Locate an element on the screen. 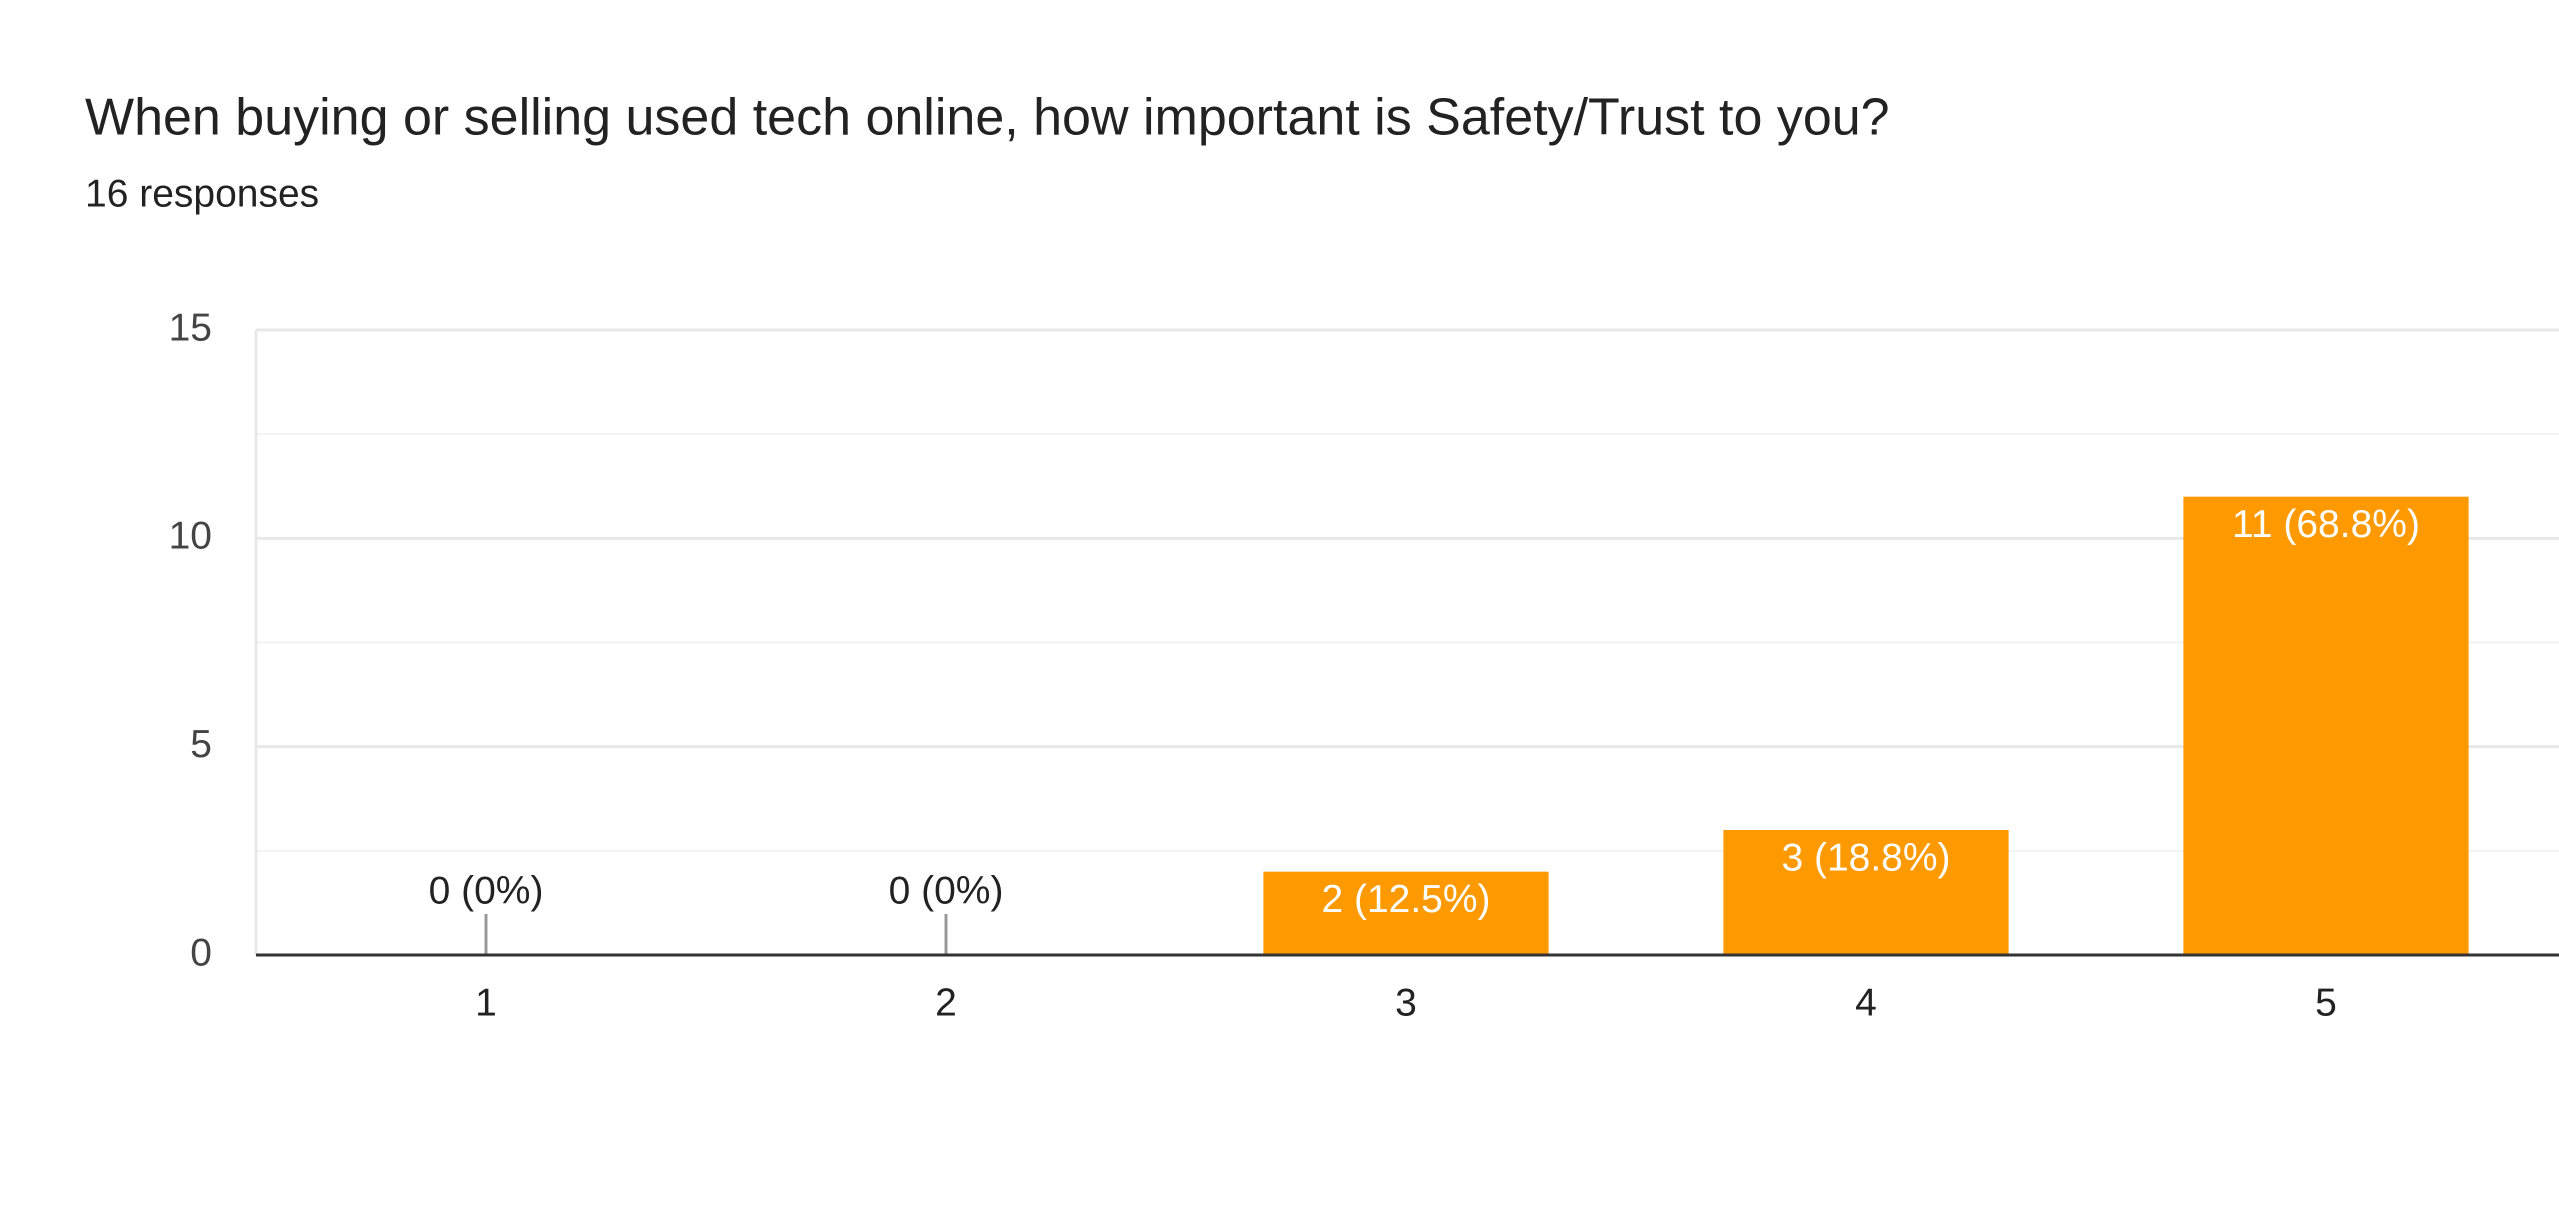 Image resolution: width=2559 pixels, height=1218 pixels. y-tick-label: 15 is located at coordinates (190, 327).